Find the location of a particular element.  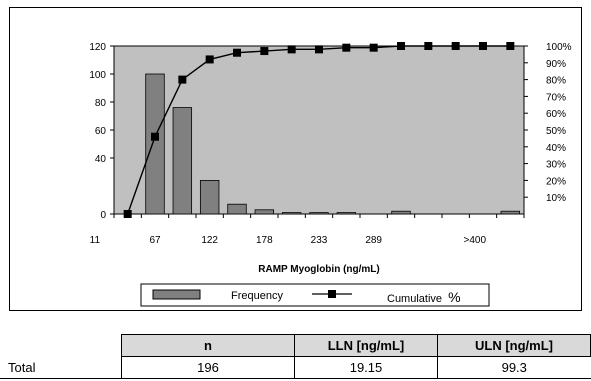

legend-box is located at coordinates (315, 295).